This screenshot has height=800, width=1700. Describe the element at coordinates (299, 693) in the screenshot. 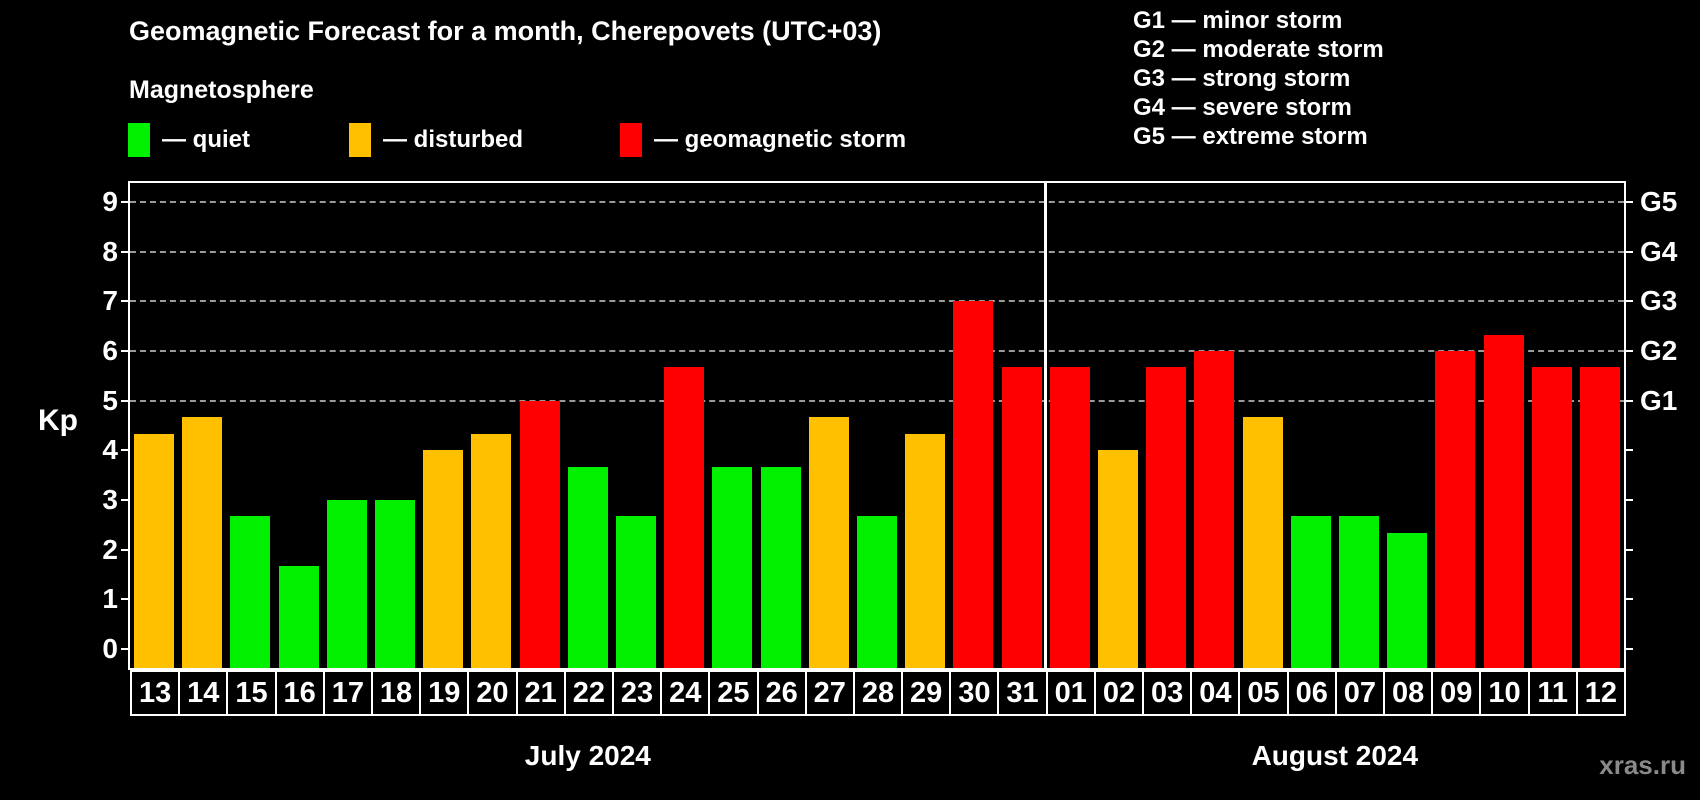

I see `day-label-box: 16` at that location.